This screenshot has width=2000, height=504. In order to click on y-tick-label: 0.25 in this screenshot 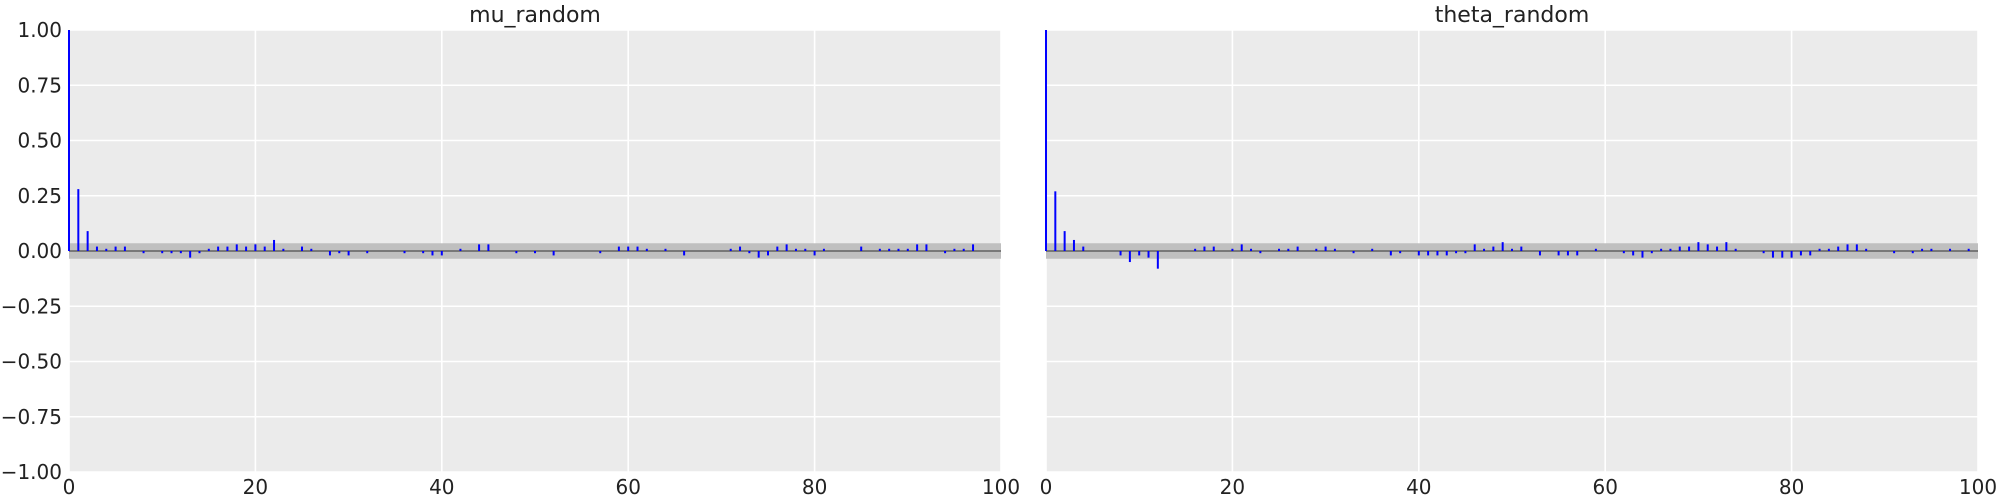, I will do `click(39, 196)`.